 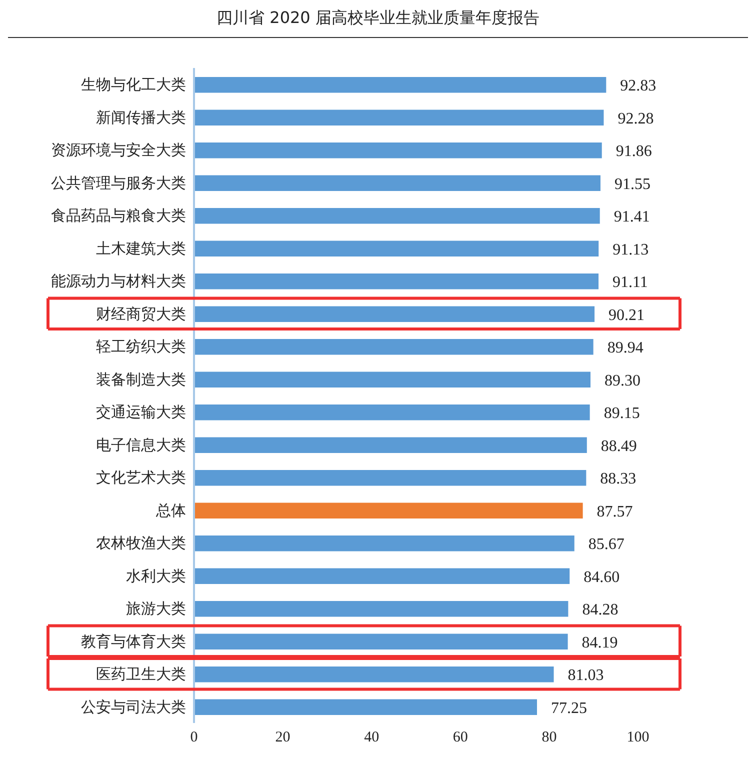 What do you see at coordinates (632, 217) in the screenshot?
I see `data-label: 91.41` at bounding box center [632, 217].